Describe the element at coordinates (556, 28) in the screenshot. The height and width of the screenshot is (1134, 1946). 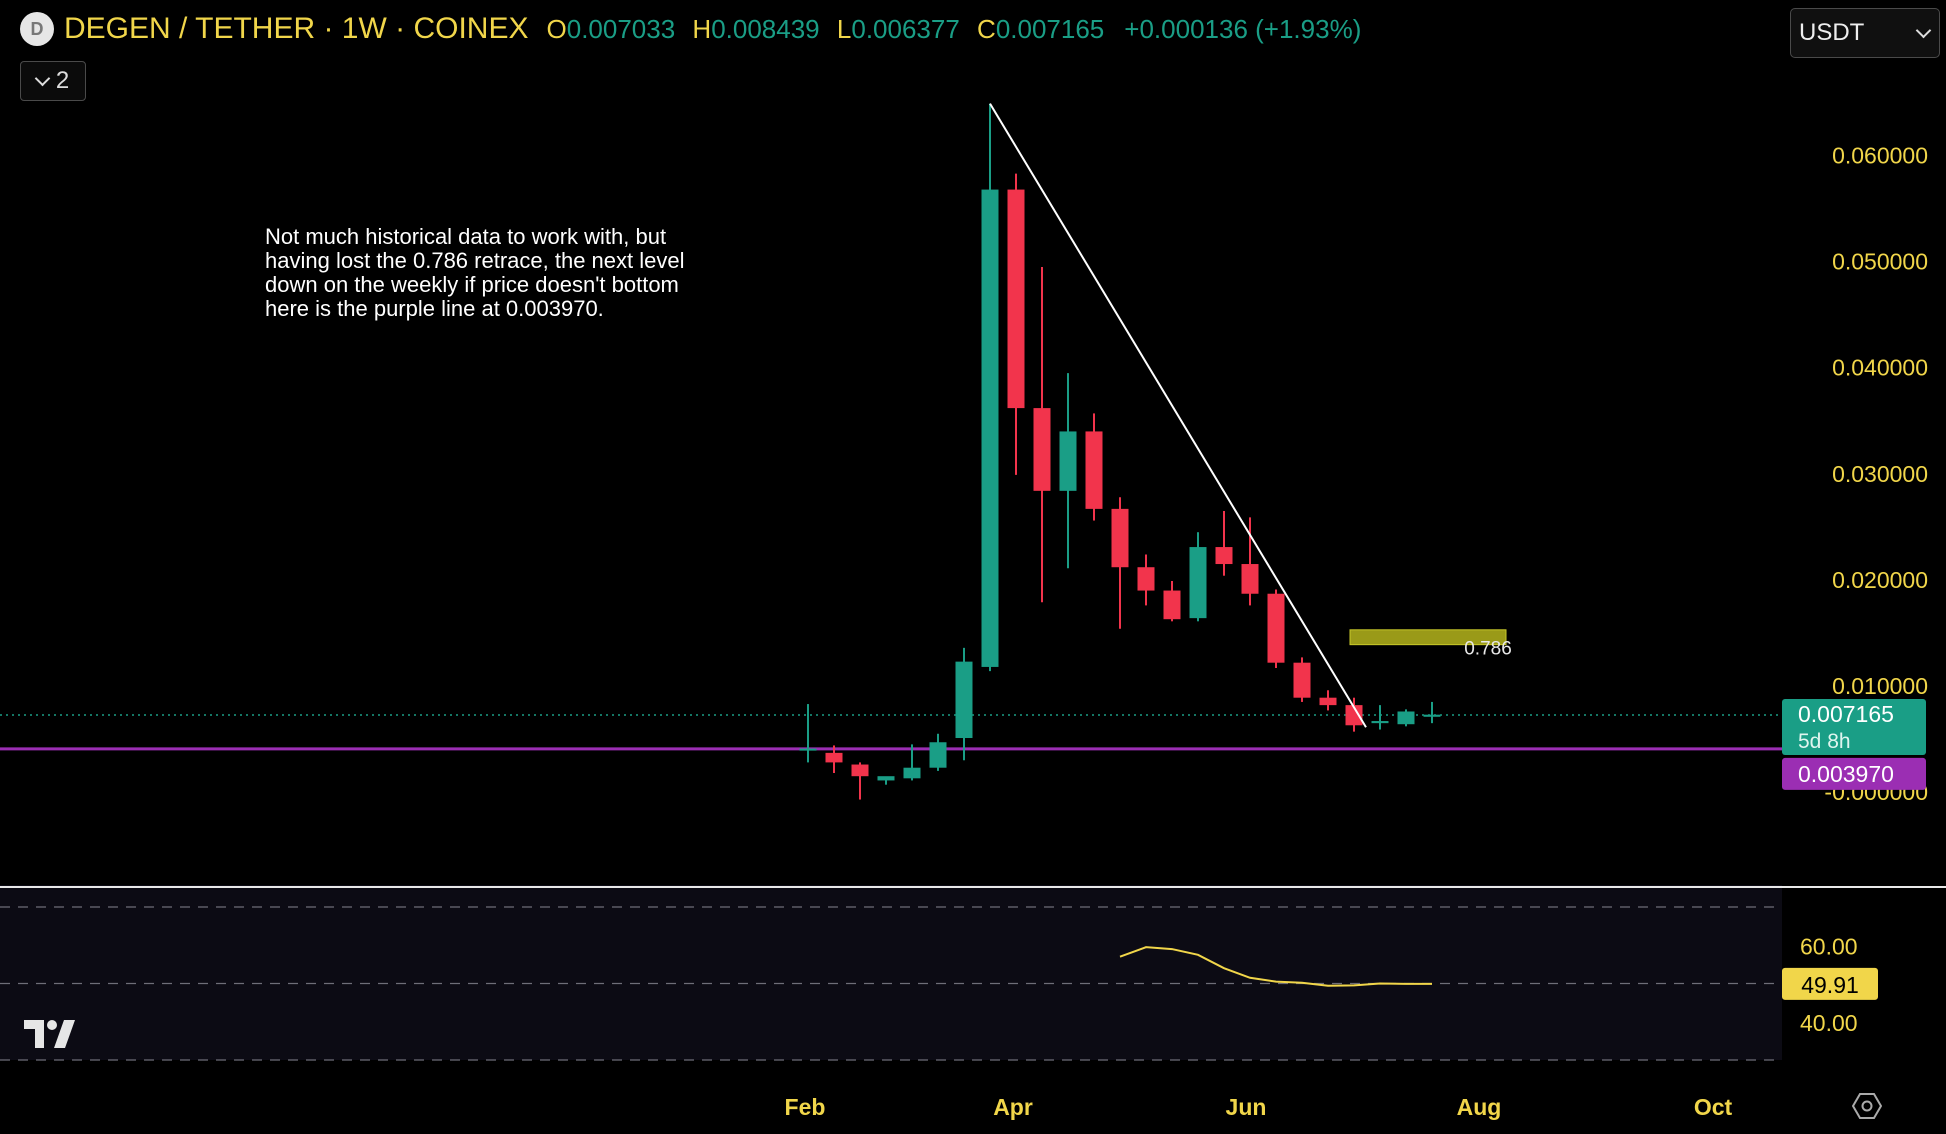
I see `ohlc-key-open: O` at that location.